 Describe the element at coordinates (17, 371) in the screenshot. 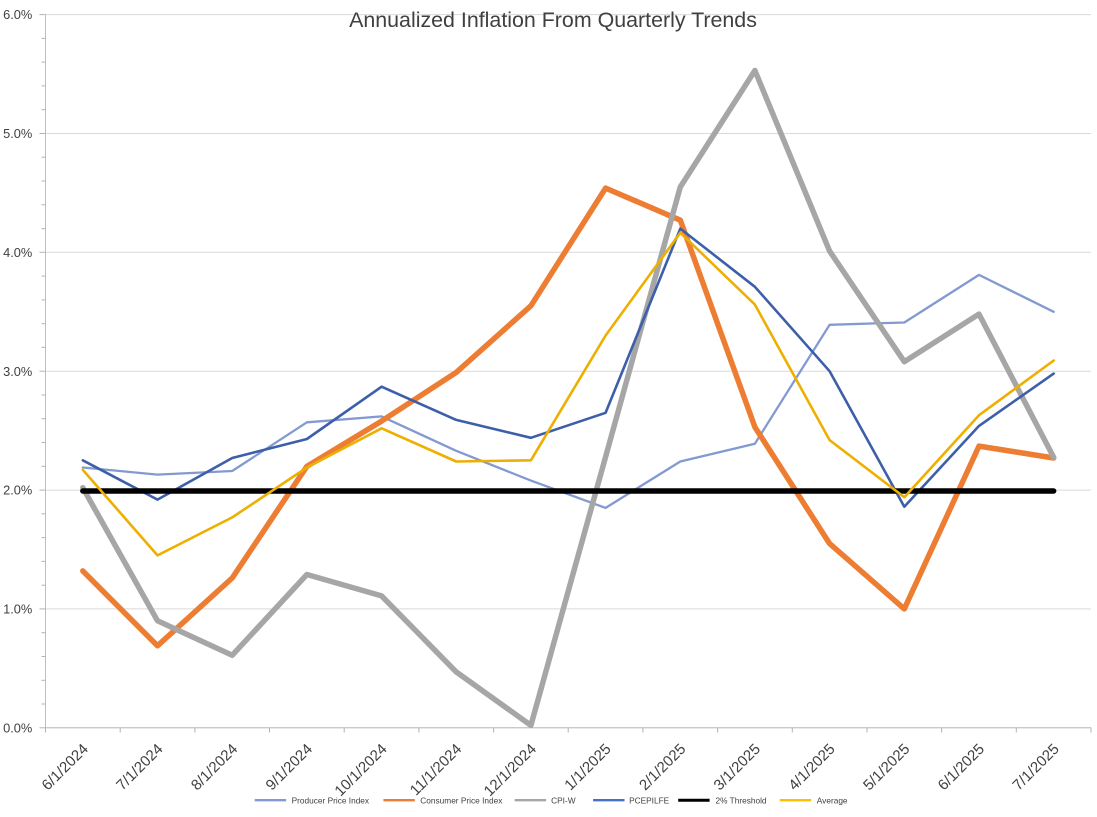

I see `svg-text: 3.0%` at that location.